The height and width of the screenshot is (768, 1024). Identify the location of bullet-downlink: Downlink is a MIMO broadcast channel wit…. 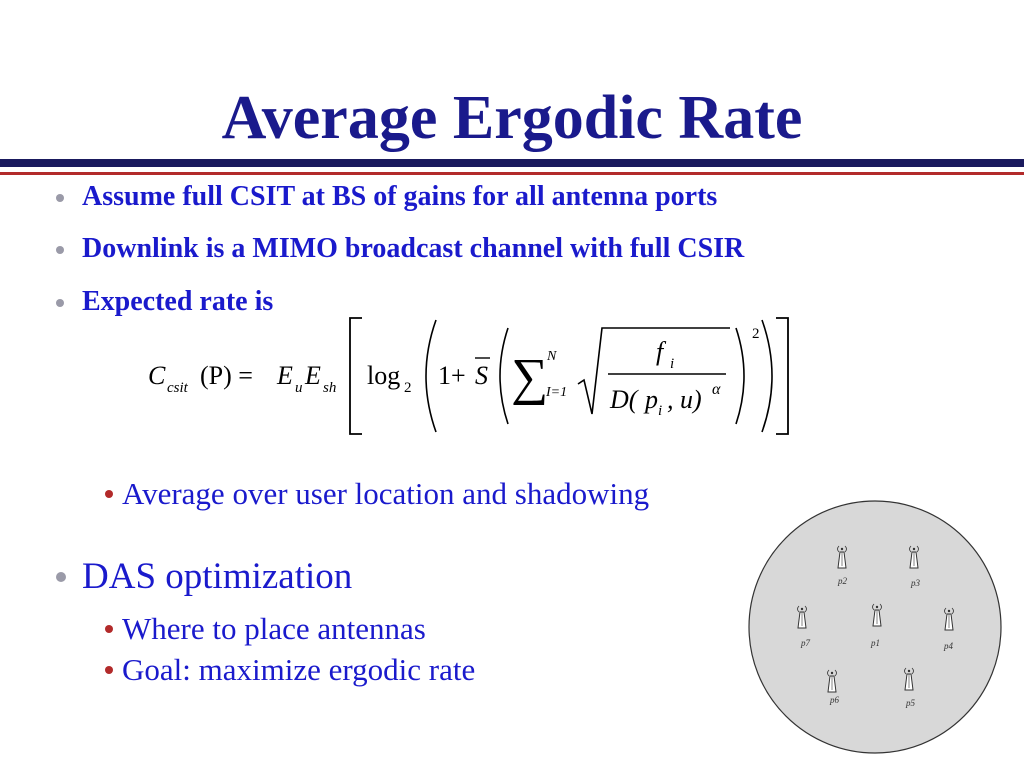
(413, 248).